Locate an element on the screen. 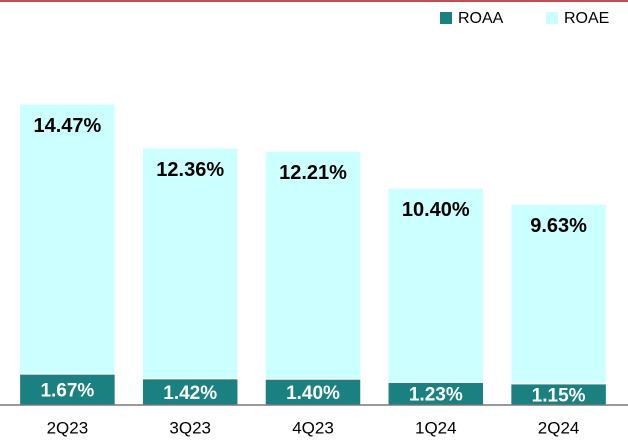 The height and width of the screenshot is (440, 628). x-tick-label: 2Q23 is located at coordinates (68, 427).